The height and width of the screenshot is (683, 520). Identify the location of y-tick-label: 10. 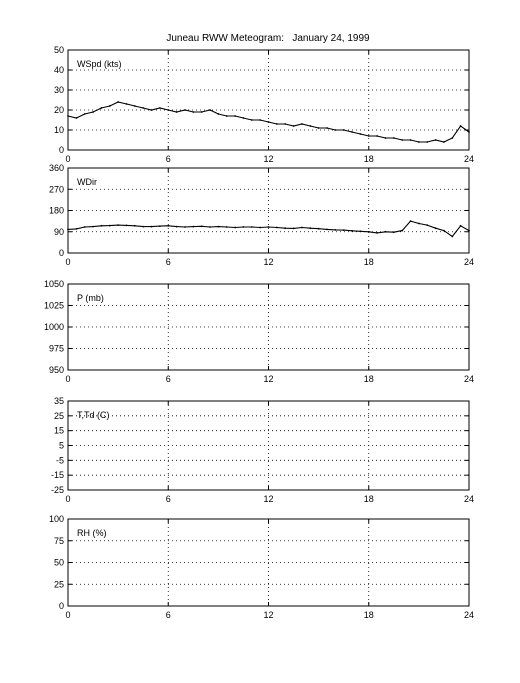
(59, 130).